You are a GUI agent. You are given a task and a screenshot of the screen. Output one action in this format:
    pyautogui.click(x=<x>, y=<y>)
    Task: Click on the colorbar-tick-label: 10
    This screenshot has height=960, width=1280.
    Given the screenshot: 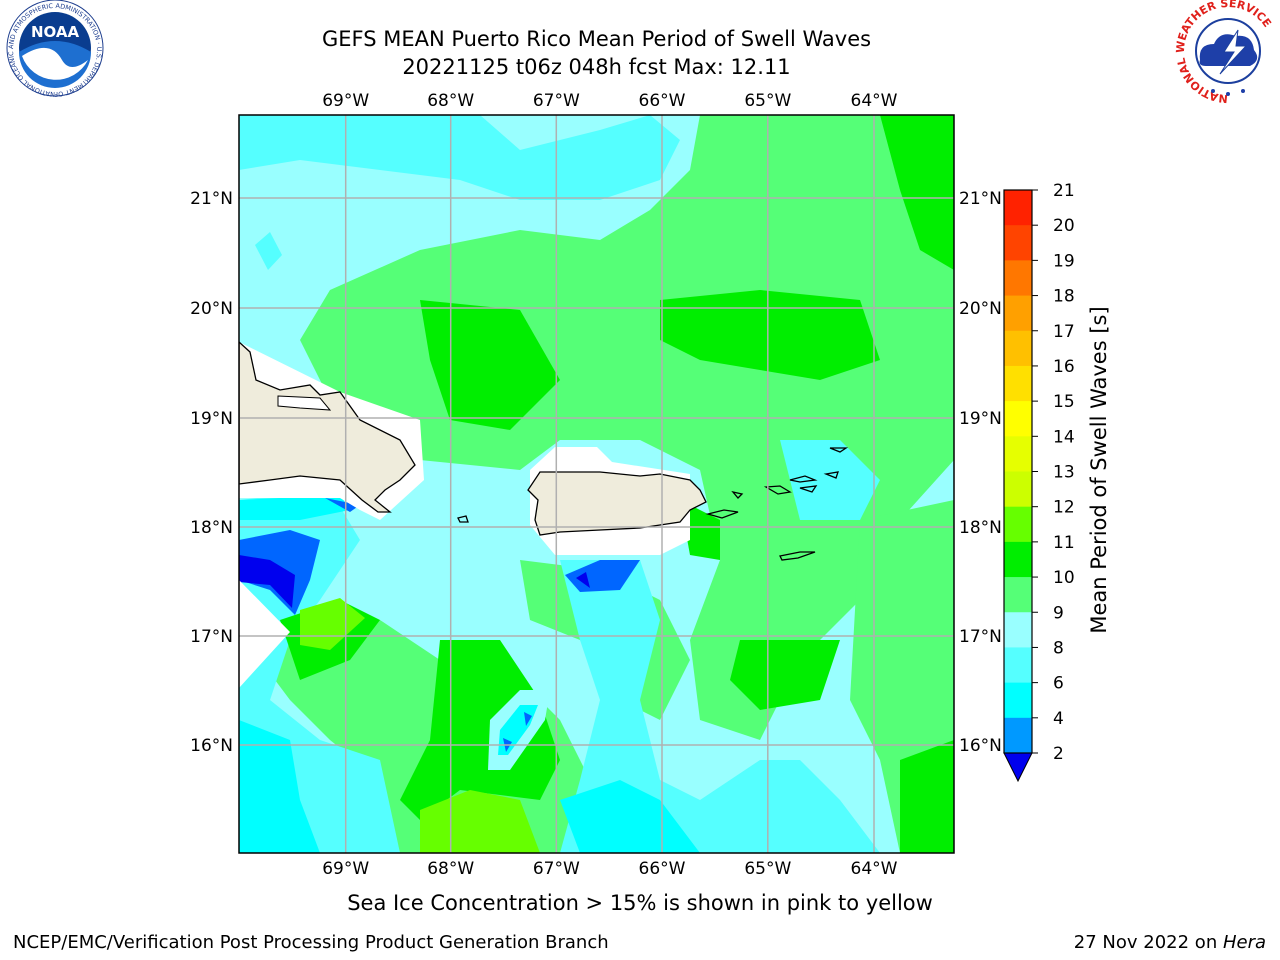 What is the action you would take?
    pyautogui.click(x=1064, y=578)
    